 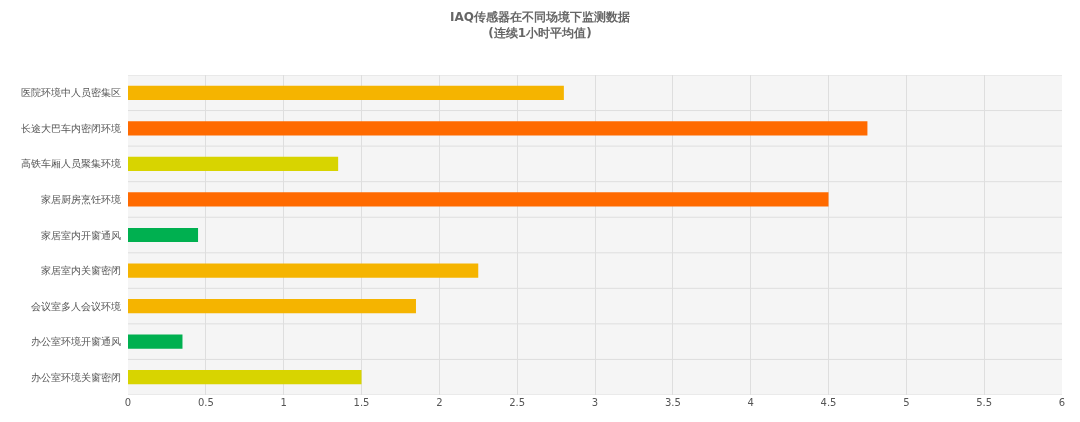 I want to click on x-tick-label: 0.5, so click(x=205, y=402).